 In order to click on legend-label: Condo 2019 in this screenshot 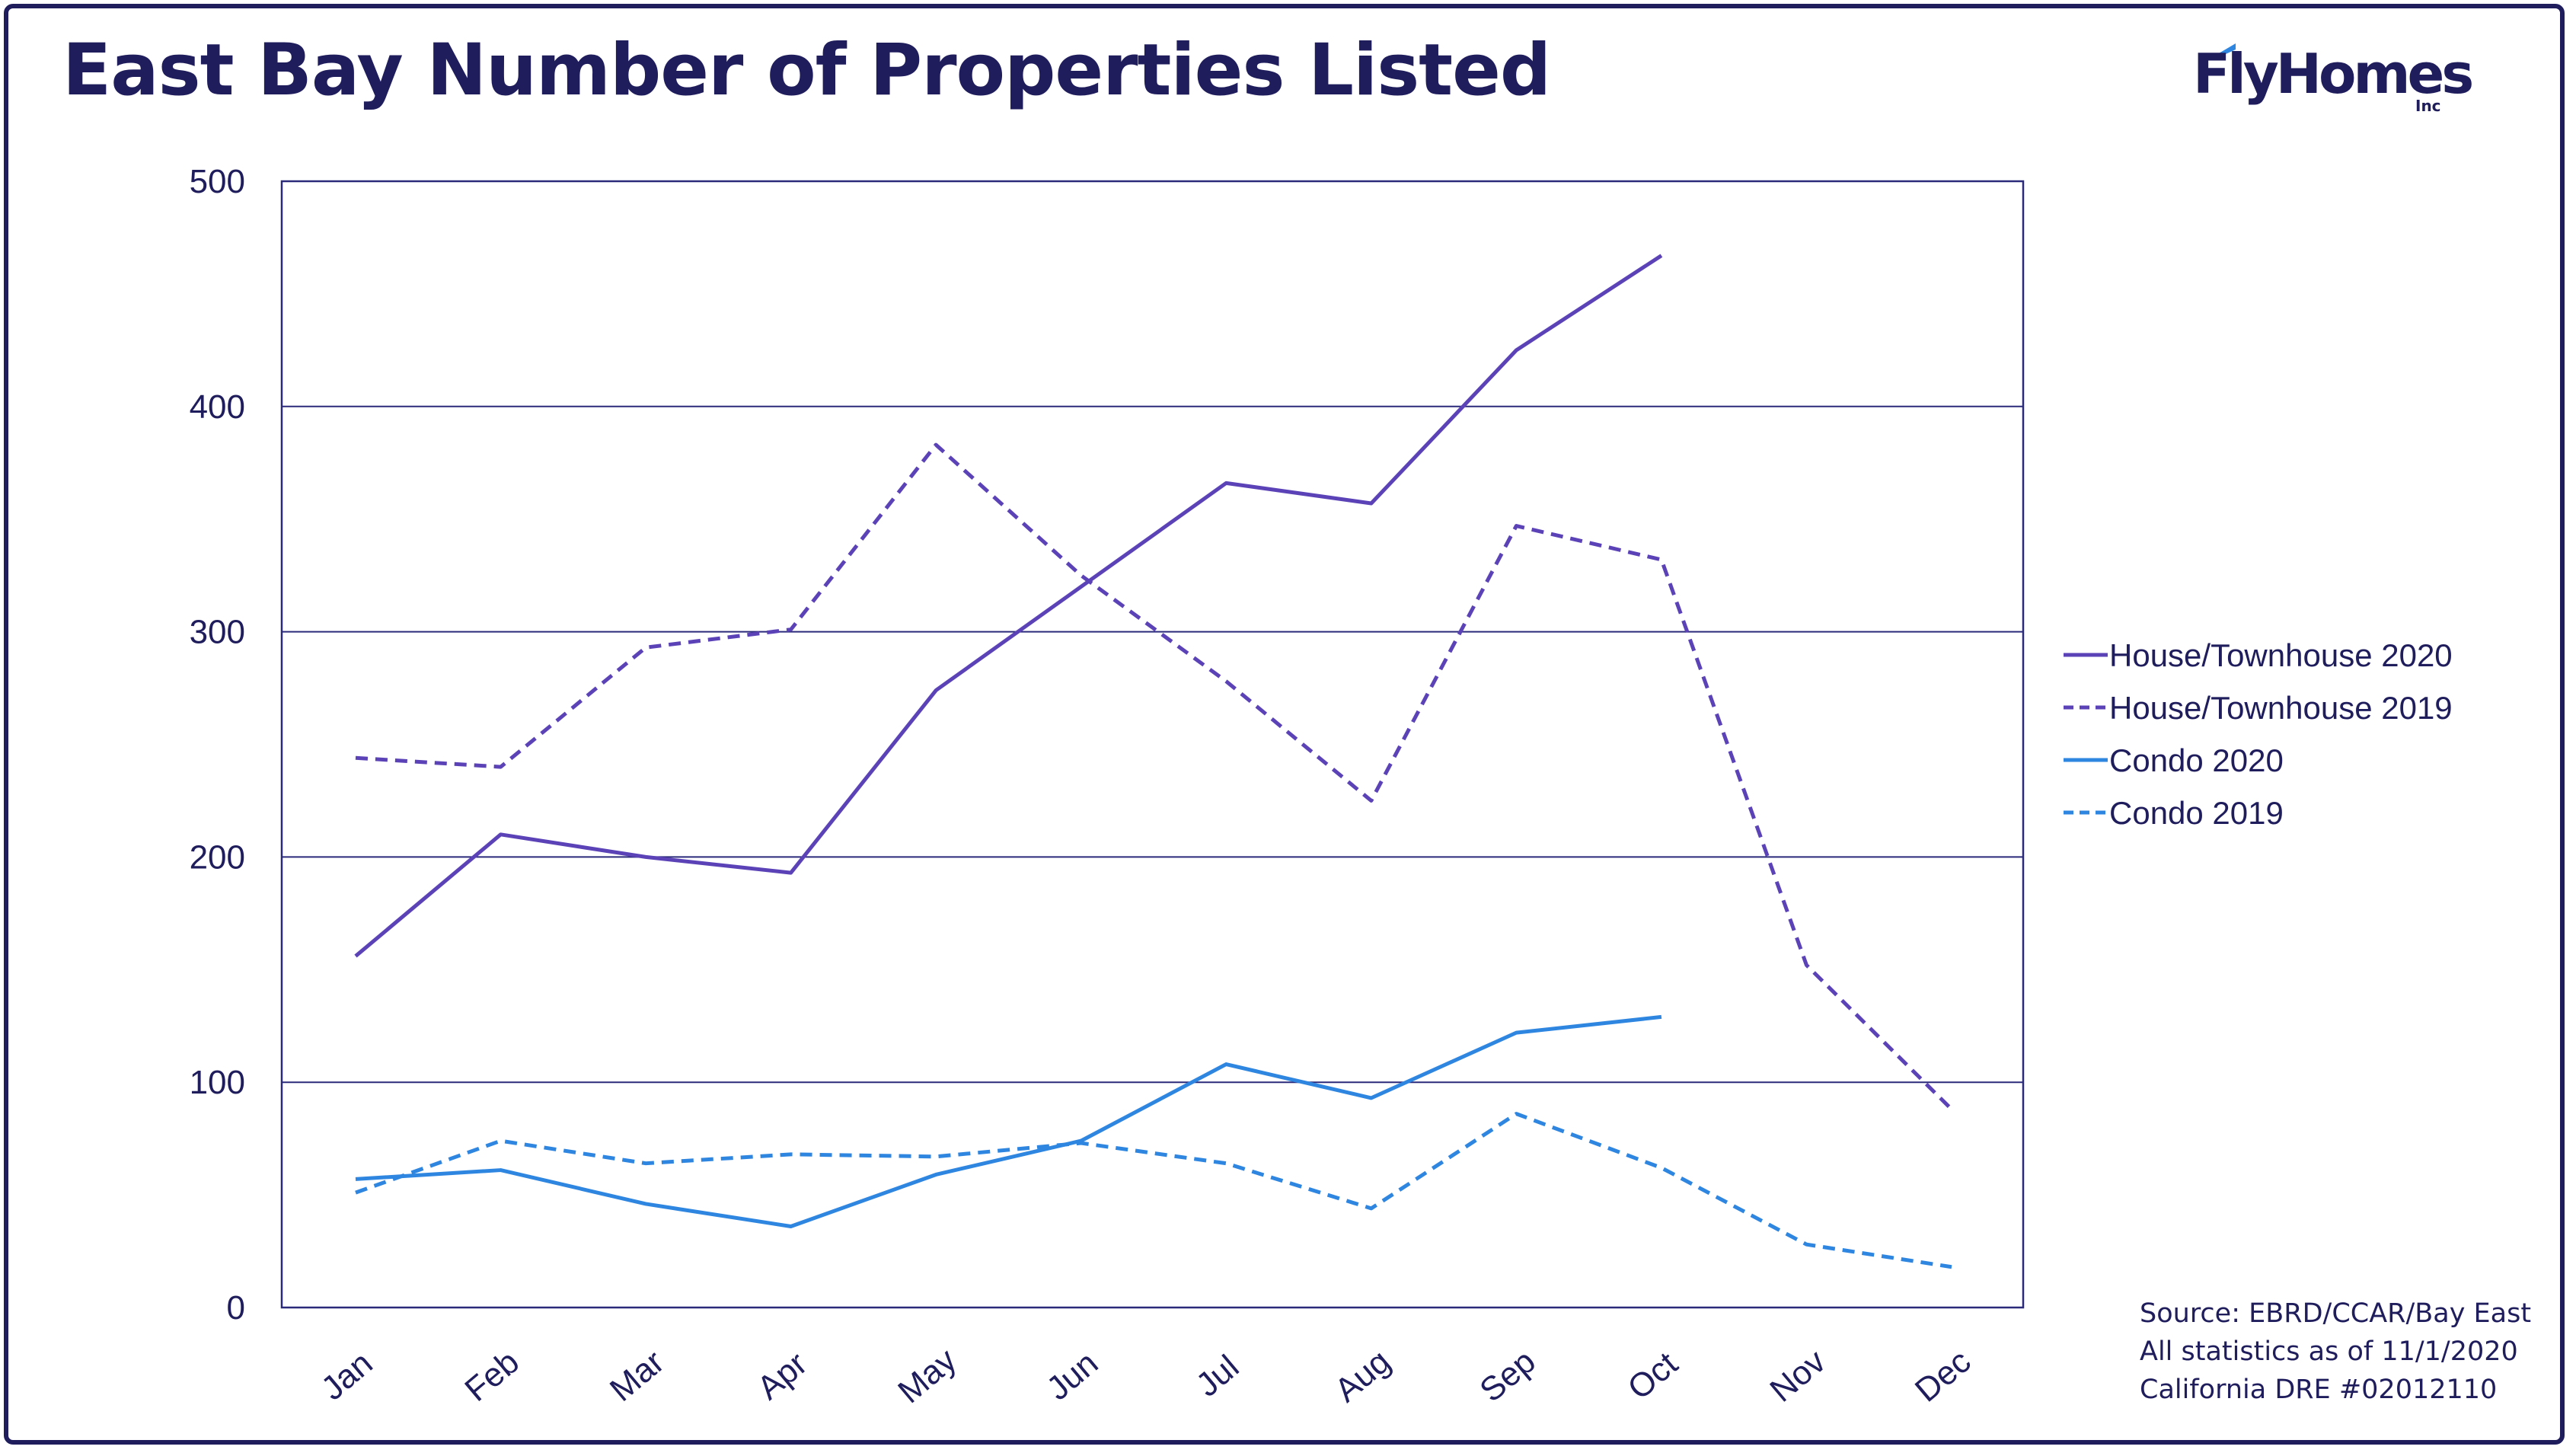, I will do `click(2196, 813)`.